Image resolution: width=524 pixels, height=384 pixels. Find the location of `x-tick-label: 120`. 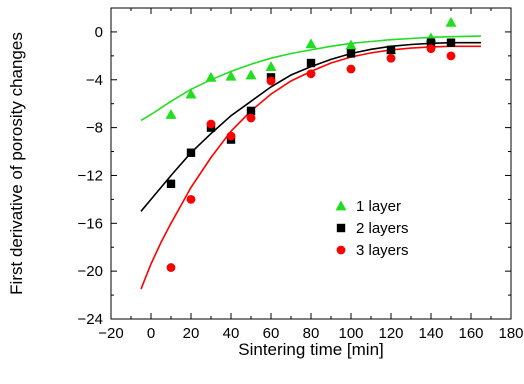

x-tick-label: 120 is located at coordinates (390, 333).